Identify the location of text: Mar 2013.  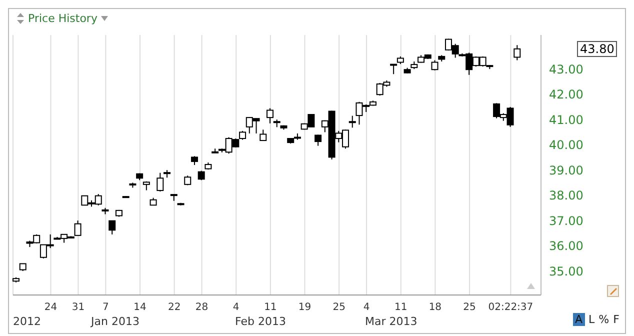
(391, 321).